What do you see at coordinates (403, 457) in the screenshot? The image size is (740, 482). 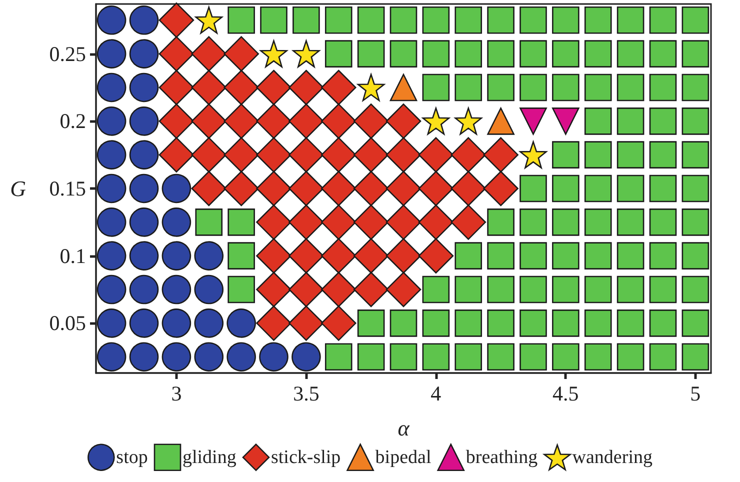 I see `legend-label: bipedal` at bounding box center [403, 457].